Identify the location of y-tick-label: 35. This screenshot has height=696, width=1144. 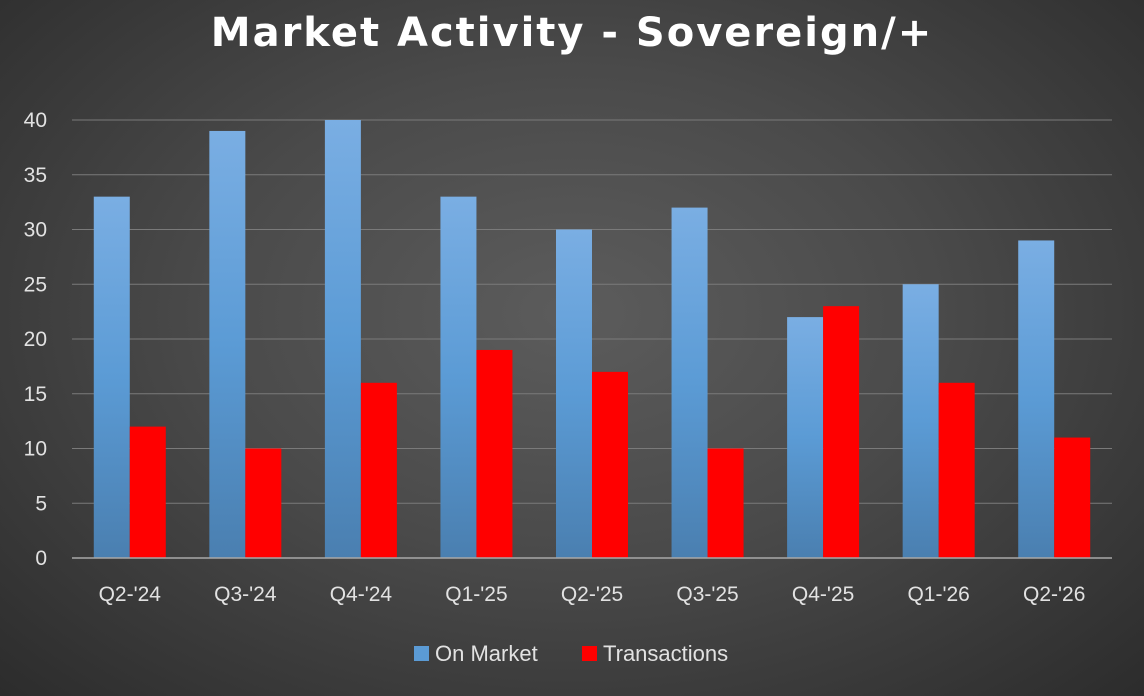
(35, 175).